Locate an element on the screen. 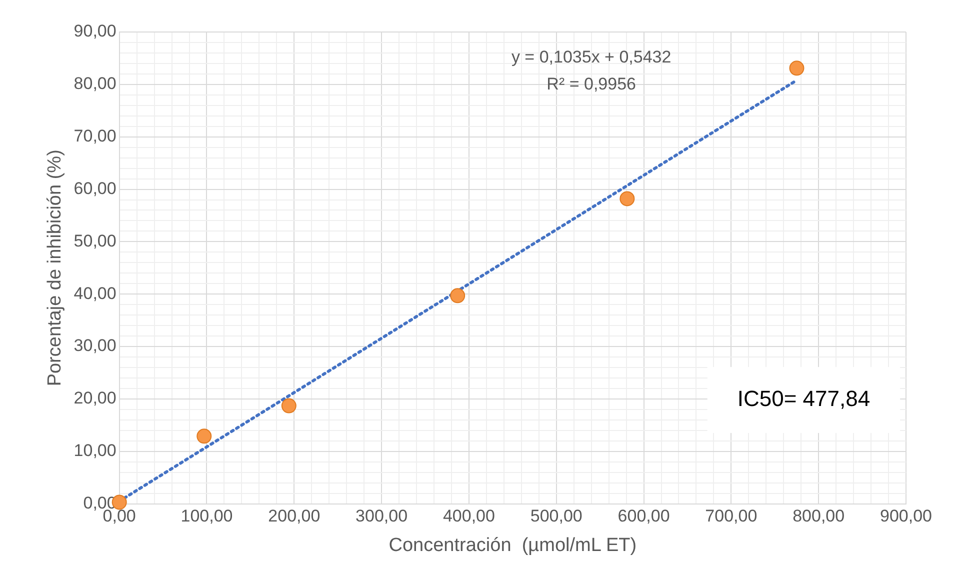 The height and width of the screenshot is (573, 966). y-tick-label: 50,00 is located at coordinates (95, 240).